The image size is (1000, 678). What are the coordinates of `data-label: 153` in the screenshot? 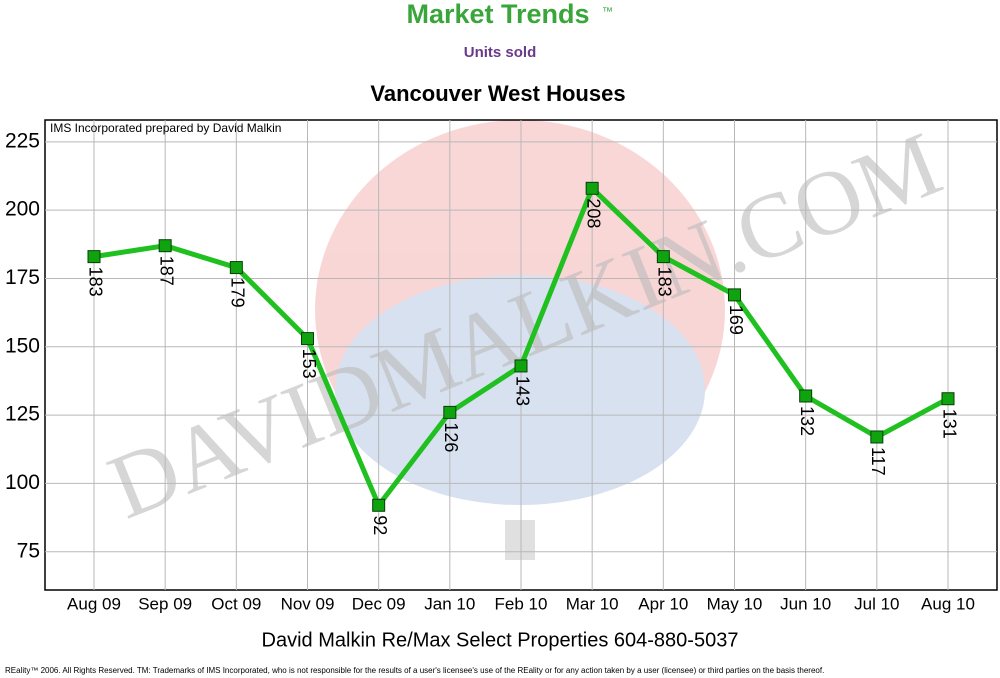 It's located at (309, 364).